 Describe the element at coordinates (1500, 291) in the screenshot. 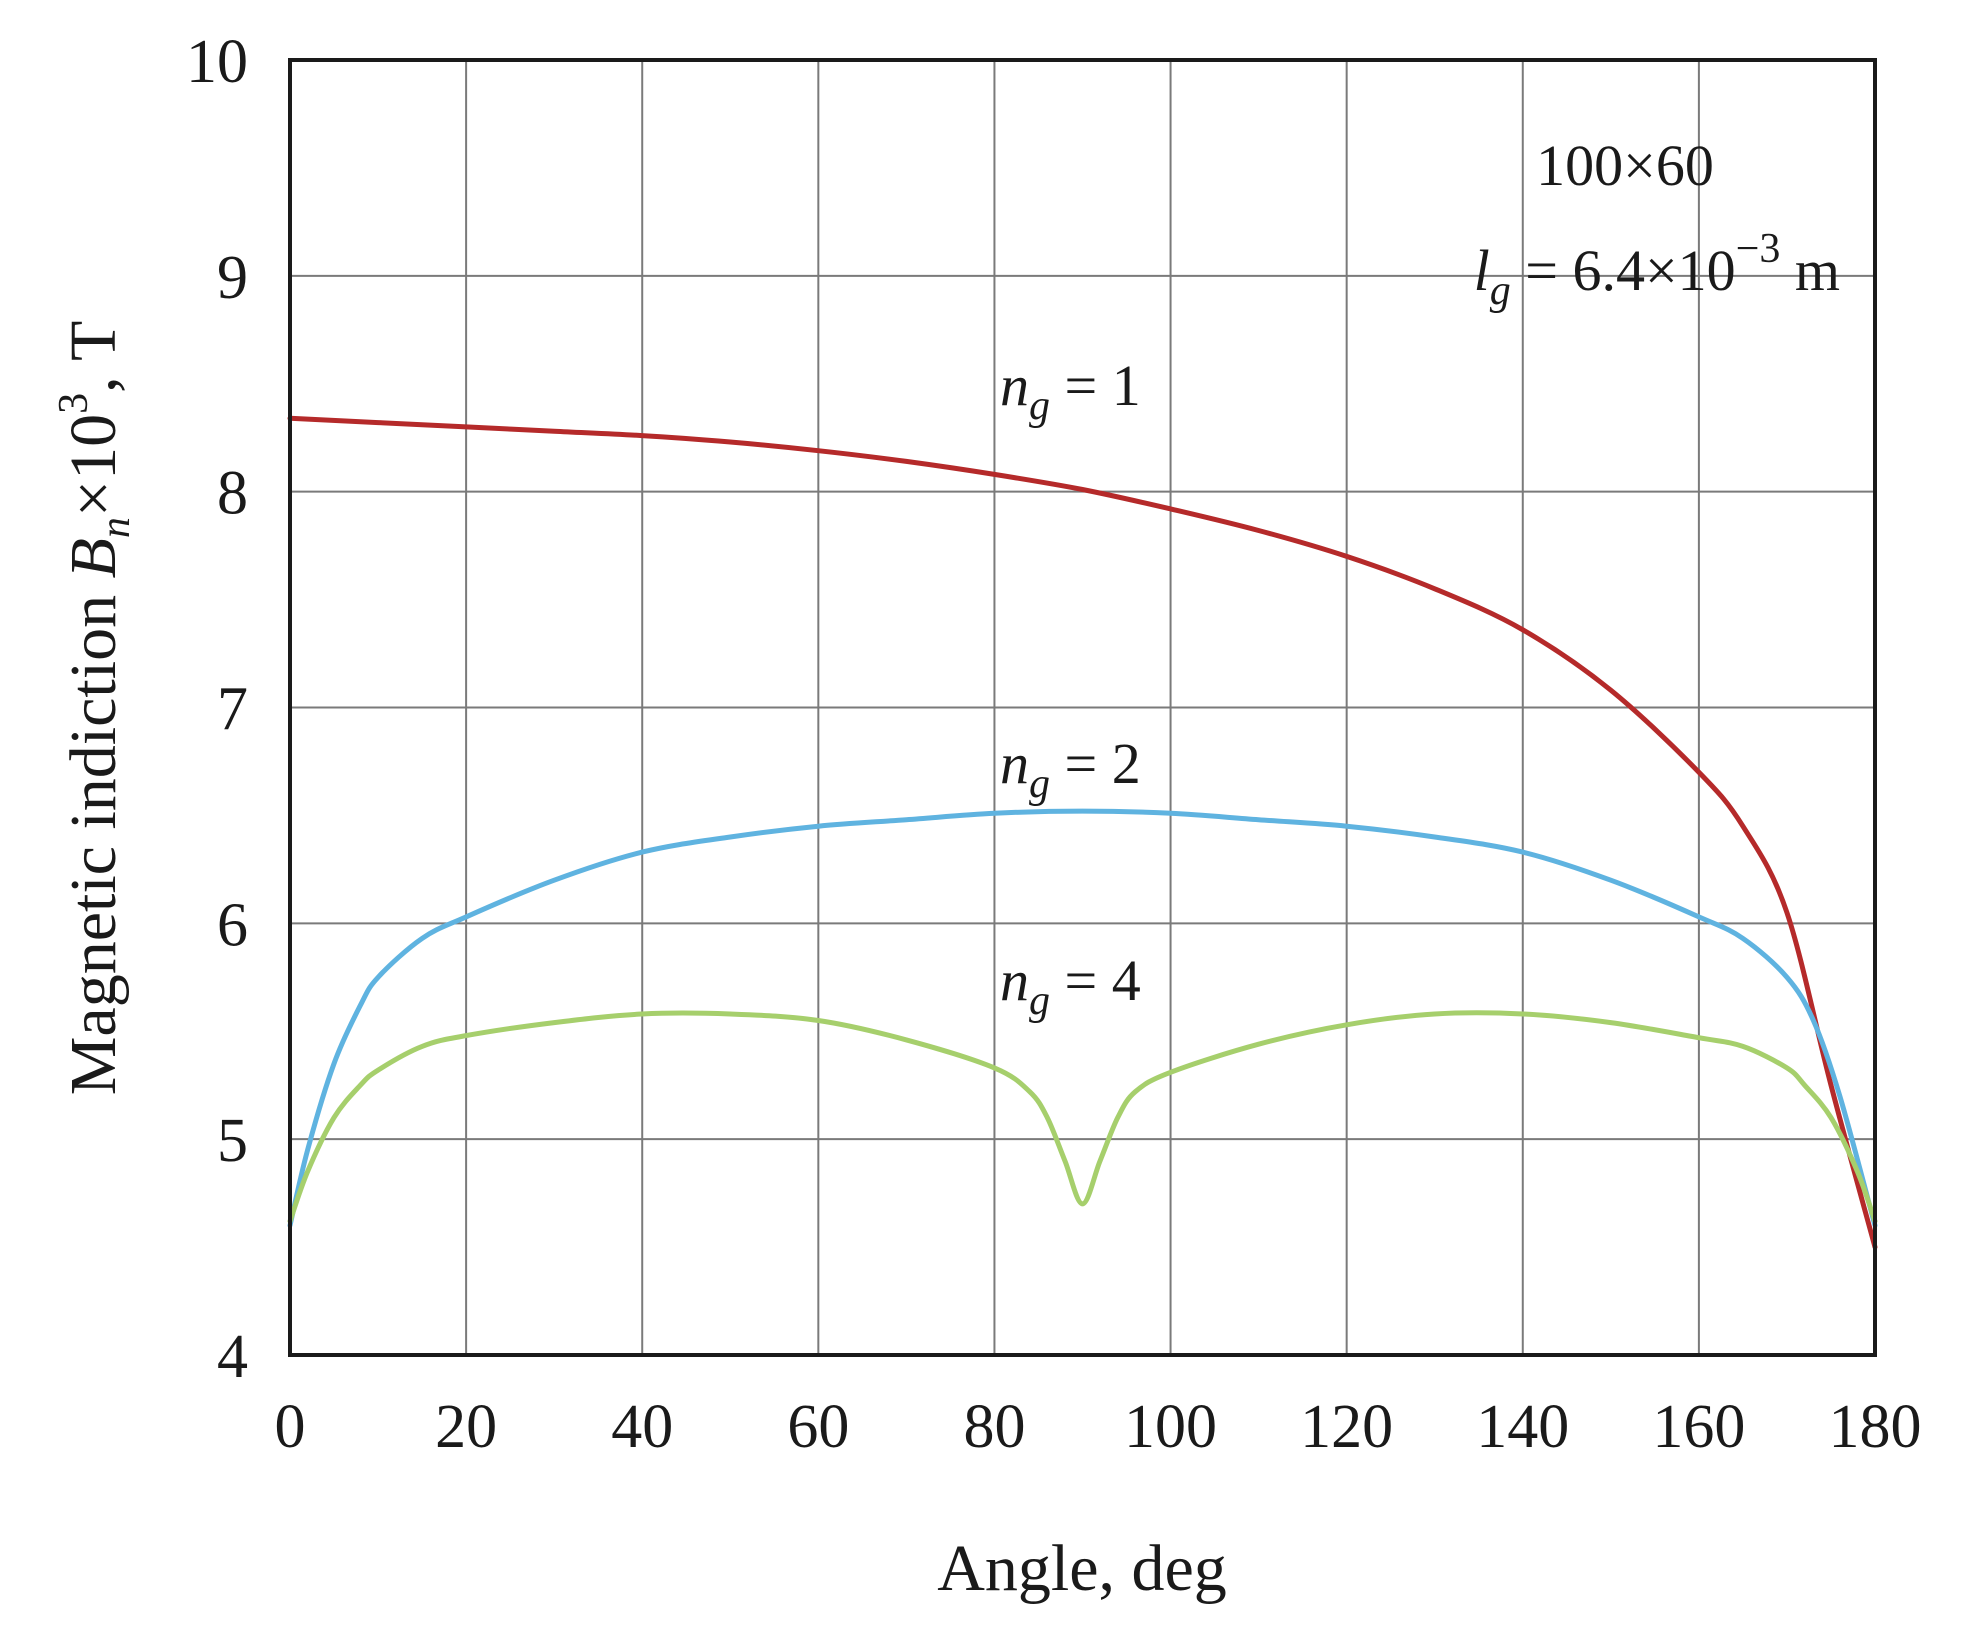

I see `annotation-gap-sub: g` at that location.